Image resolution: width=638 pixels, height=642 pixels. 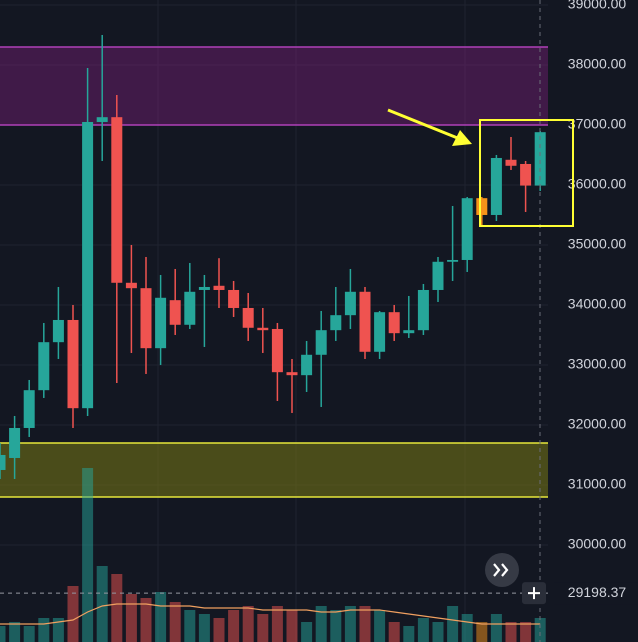 What do you see at coordinates (597, 244) in the screenshot?
I see `y-tick-label: 35000.00` at bounding box center [597, 244].